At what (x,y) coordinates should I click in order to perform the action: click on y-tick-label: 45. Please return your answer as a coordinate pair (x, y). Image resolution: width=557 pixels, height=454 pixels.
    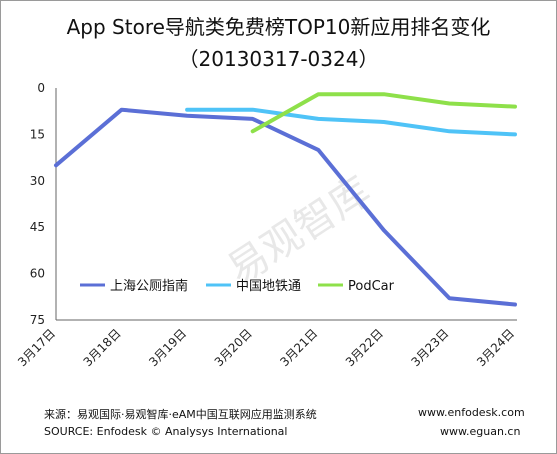
    Looking at the image, I should click on (37, 227).